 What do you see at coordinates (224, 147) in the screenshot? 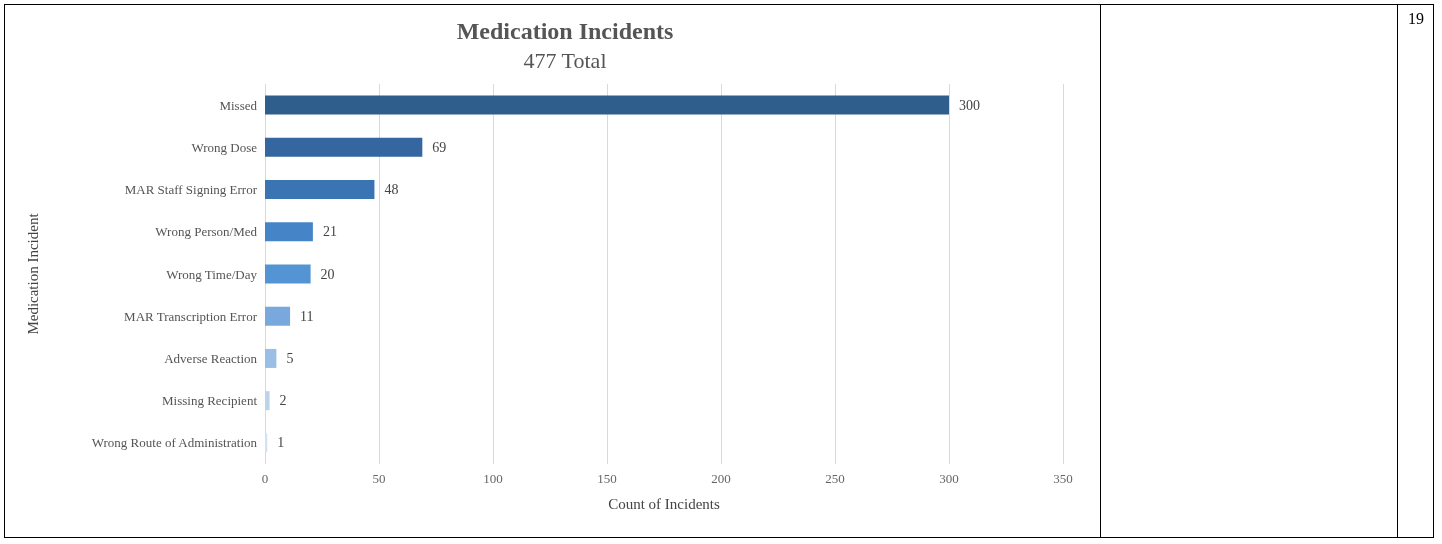
I see `y-tick-label: Wrong Dose` at bounding box center [224, 147].